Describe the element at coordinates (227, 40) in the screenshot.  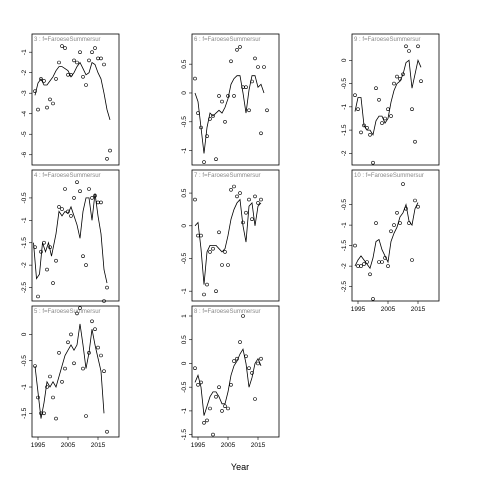
I see `strip-label: 6 : f=FaroeseSummersur` at that location.